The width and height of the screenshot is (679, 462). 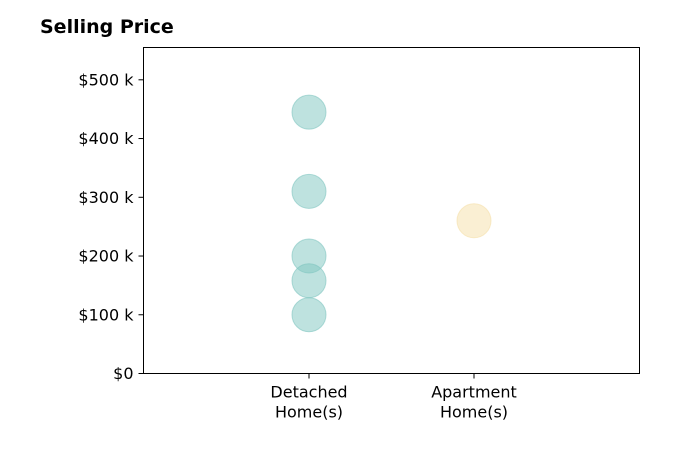 What do you see at coordinates (393, 397) in the screenshot?
I see `x-axis: Detached Home(s) Apartment Home(s)` at bounding box center [393, 397].